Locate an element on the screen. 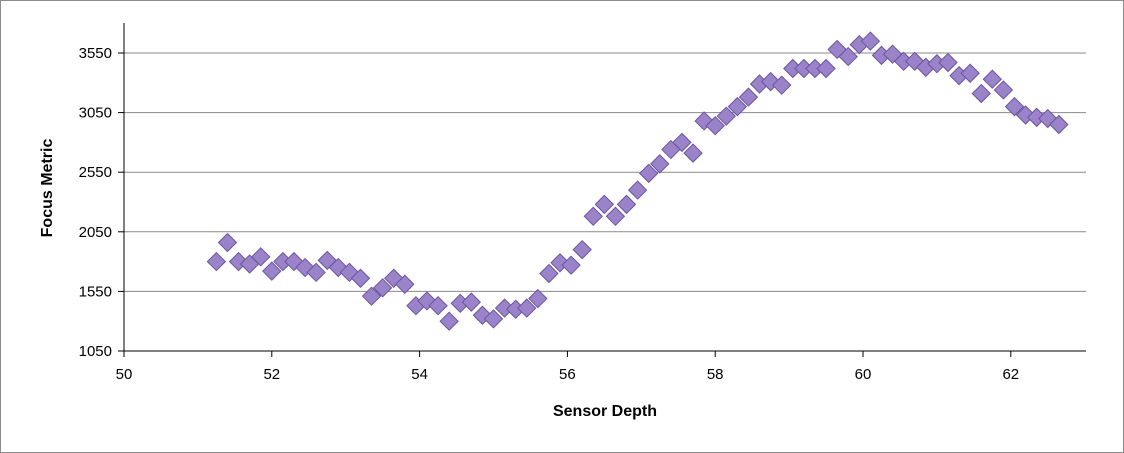  y-tick-label: 3050 is located at coordinates (95, 113).